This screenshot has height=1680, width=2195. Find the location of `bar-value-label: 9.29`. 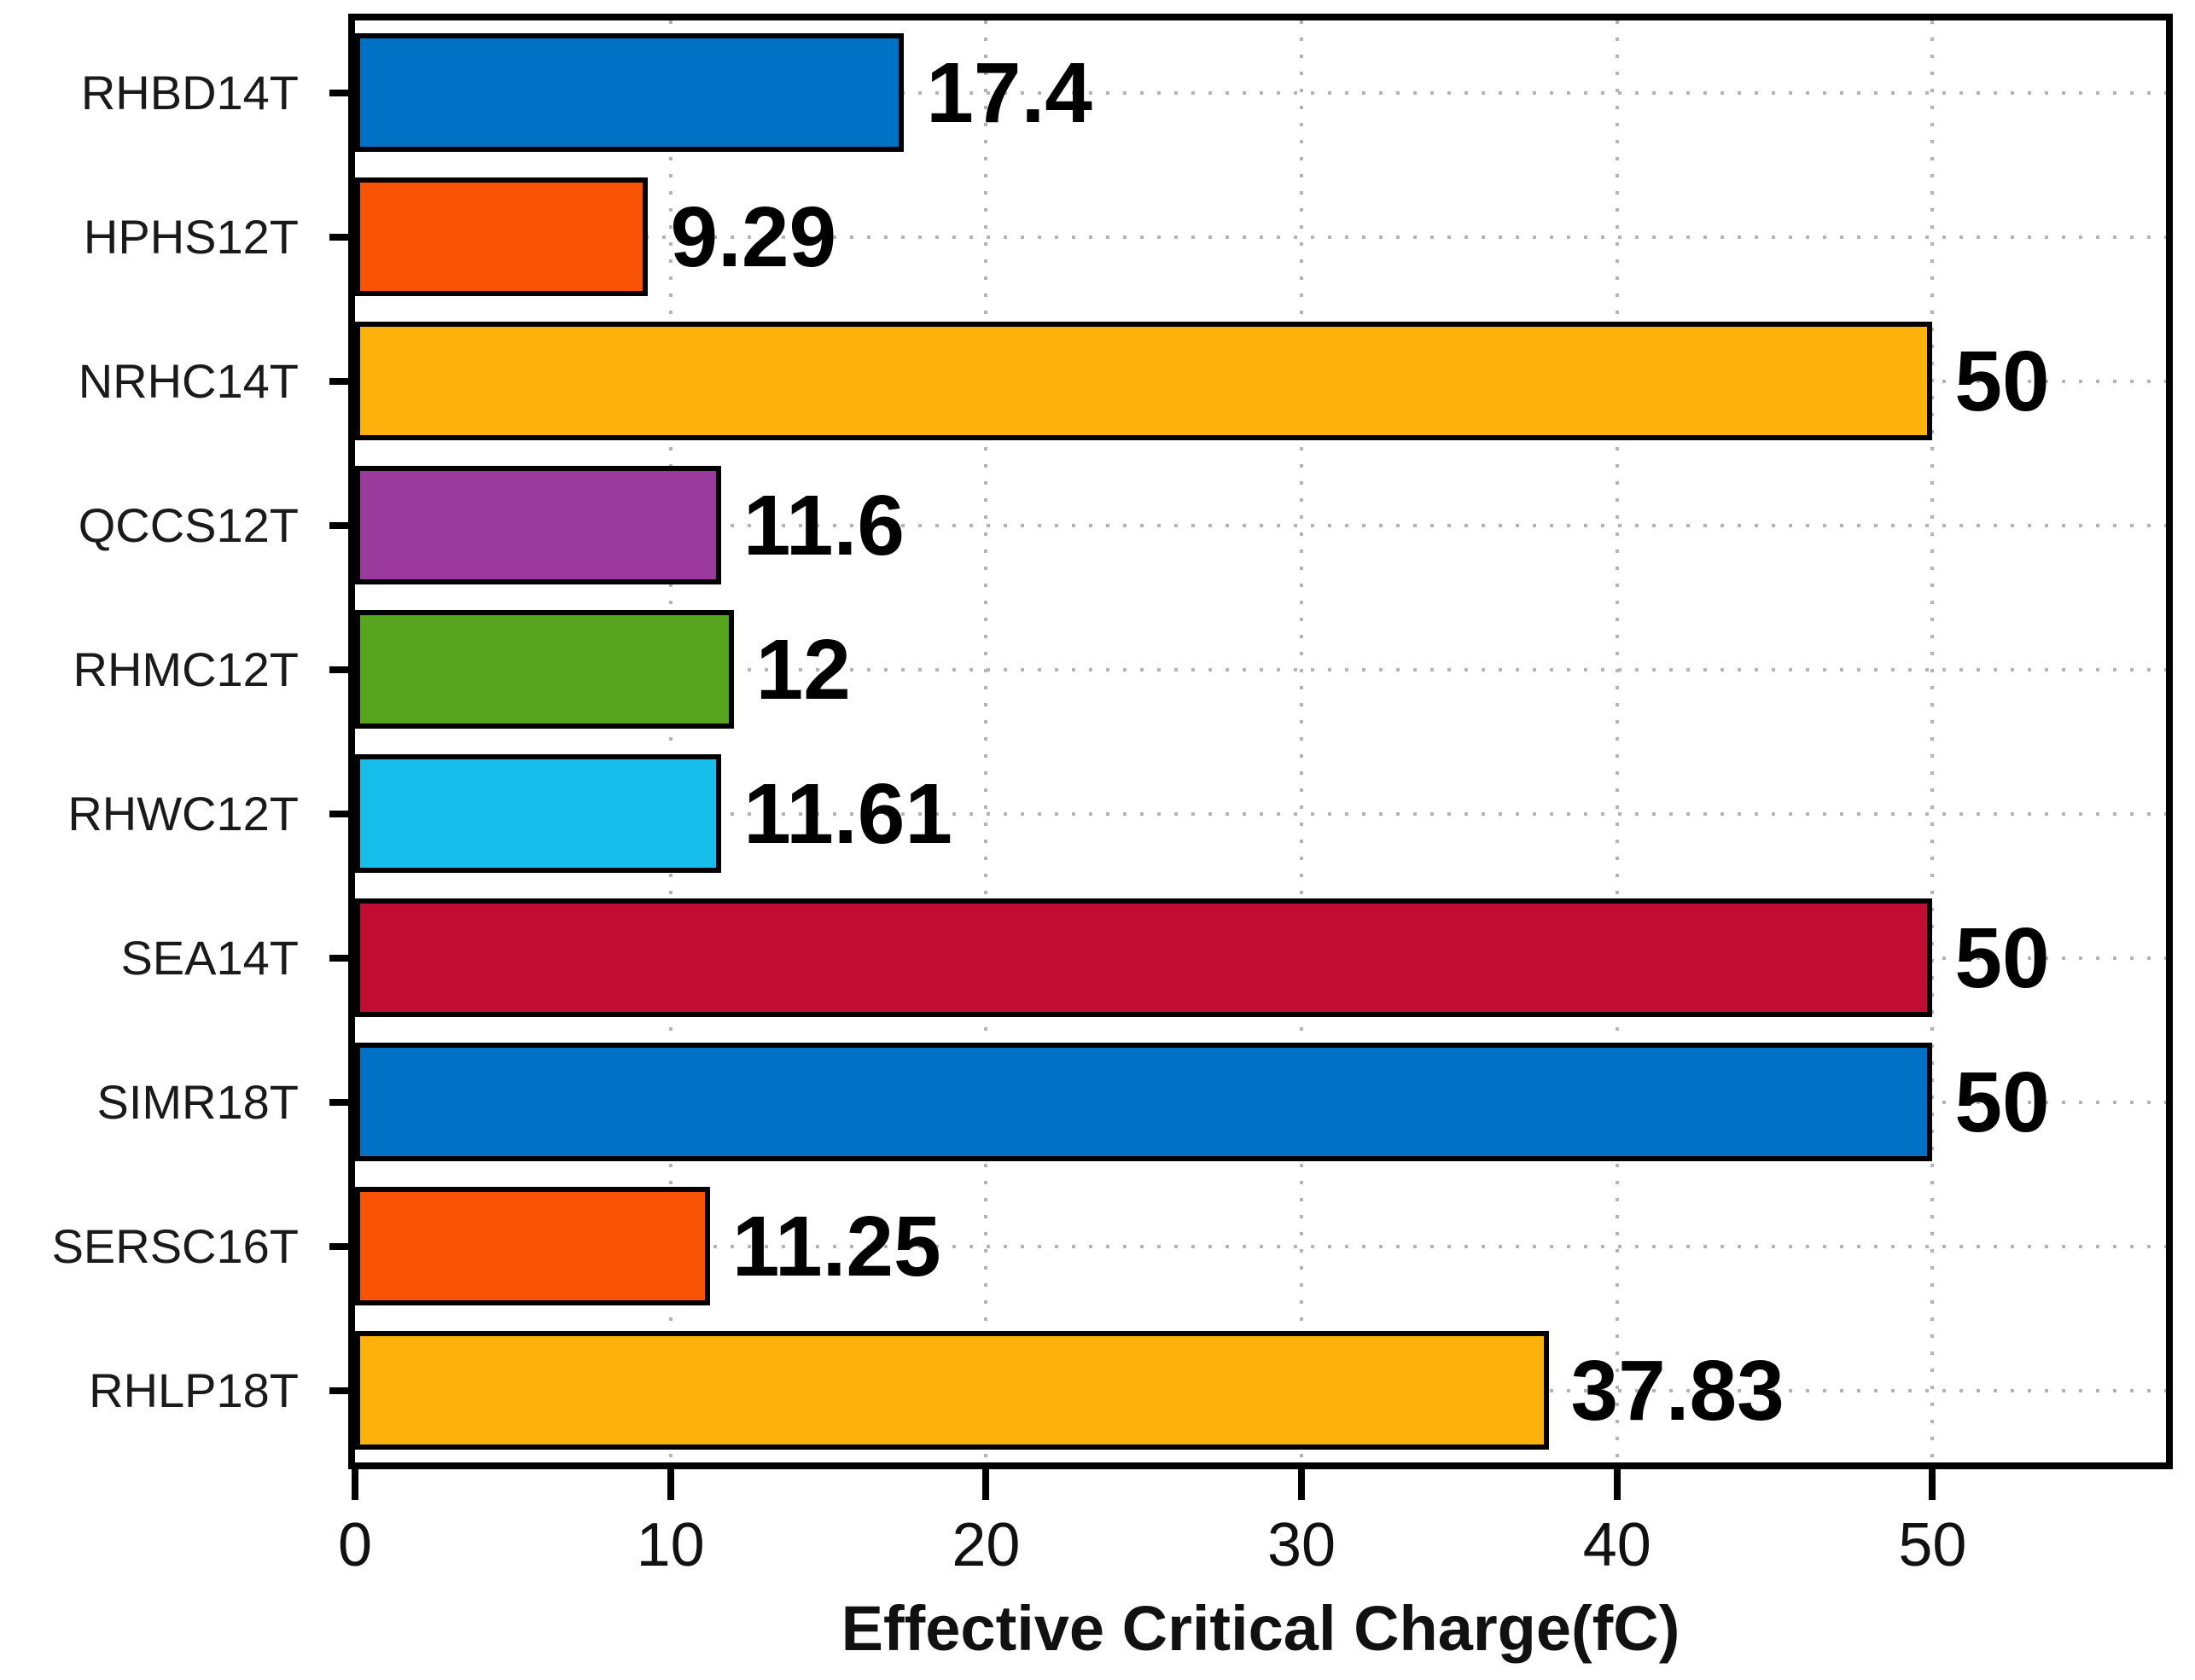

bar-value-label: 9.29 is located at coordinates (754, 237).